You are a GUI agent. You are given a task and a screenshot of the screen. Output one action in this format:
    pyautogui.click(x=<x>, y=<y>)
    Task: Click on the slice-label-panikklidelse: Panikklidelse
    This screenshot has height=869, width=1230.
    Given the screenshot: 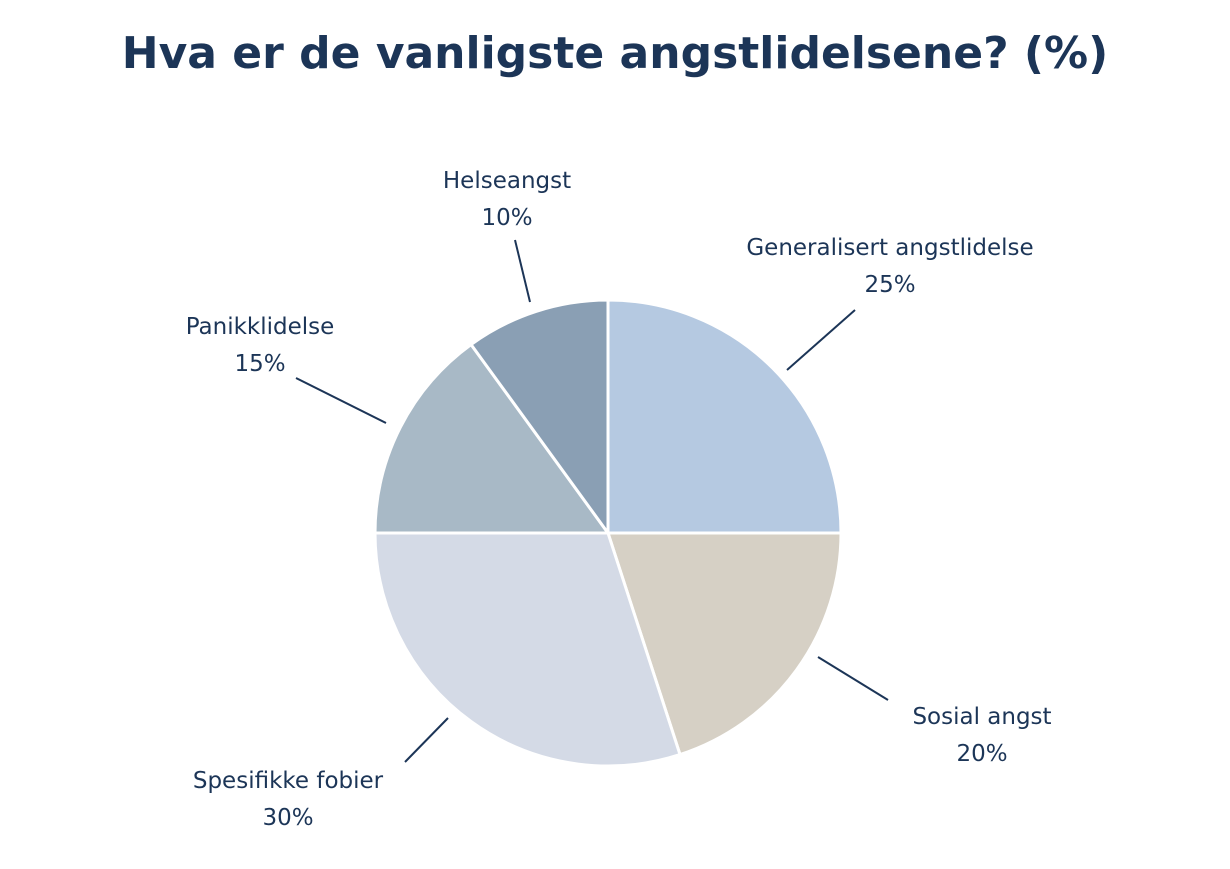 What is the action you would take?
    pyautogui.click(x=260, y=327)
    